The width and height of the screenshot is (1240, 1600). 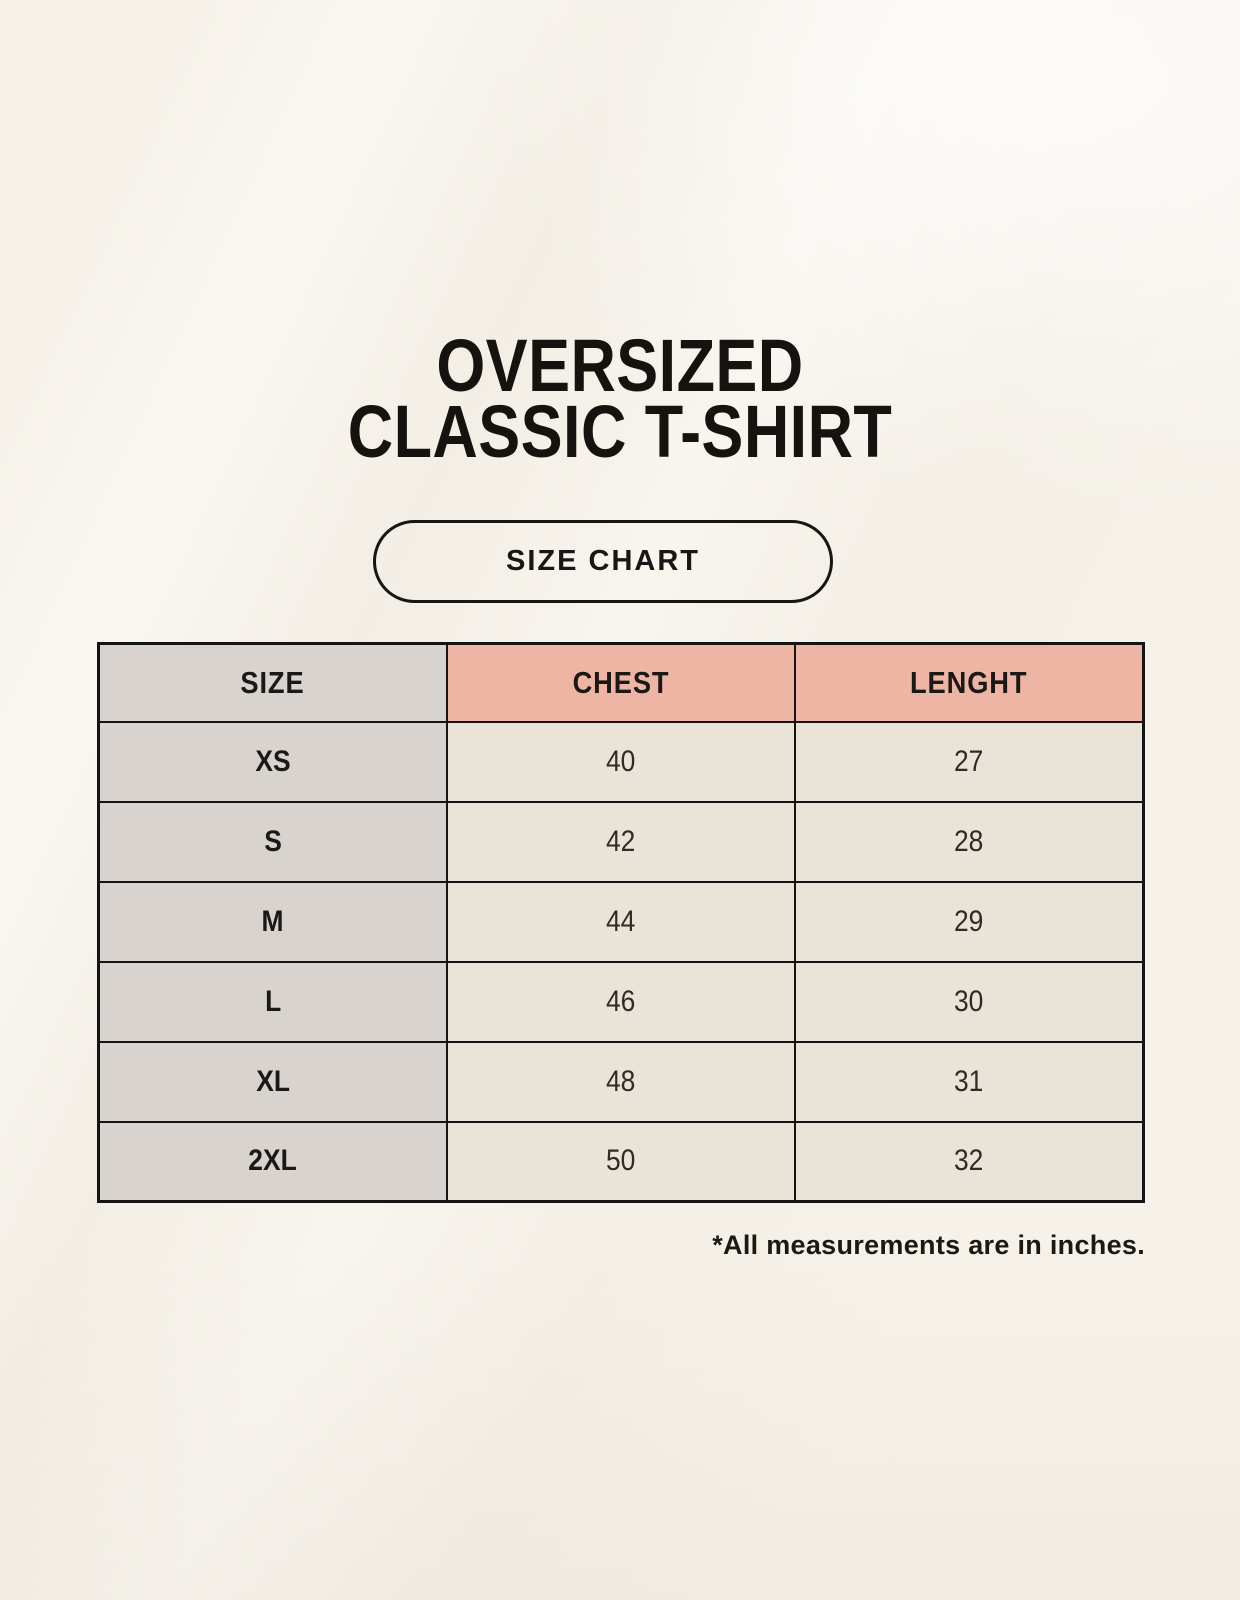 I want to click on chest-cell: 48, so click(x=621, y=1081).